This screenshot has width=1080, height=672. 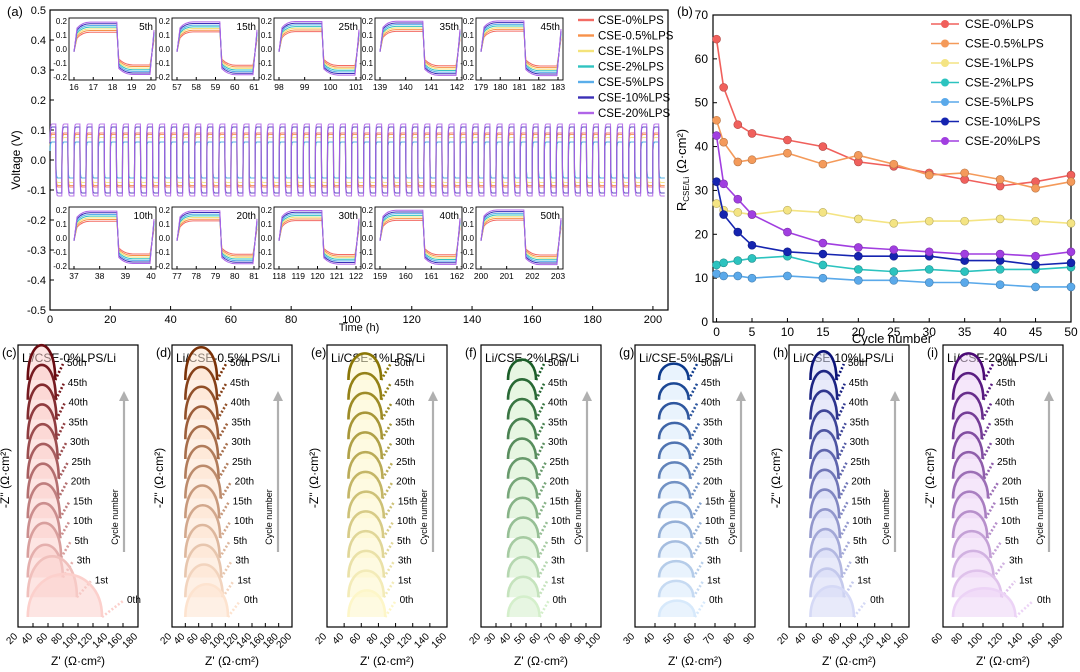 What do you see at coordinates (559, 462) in the screenshot?
I see `panel-f-spectrum-label: 25th` at bounding box center [559, 462].